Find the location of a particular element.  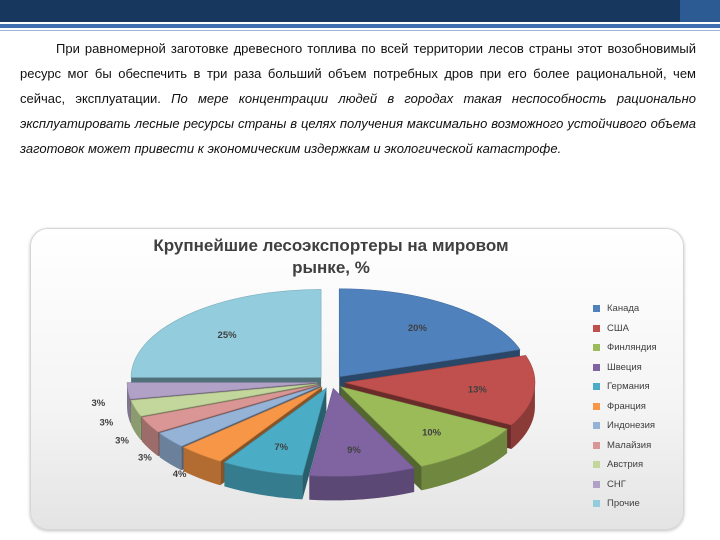

data-label-Канада: 20% is located at coordinates (418, 328).